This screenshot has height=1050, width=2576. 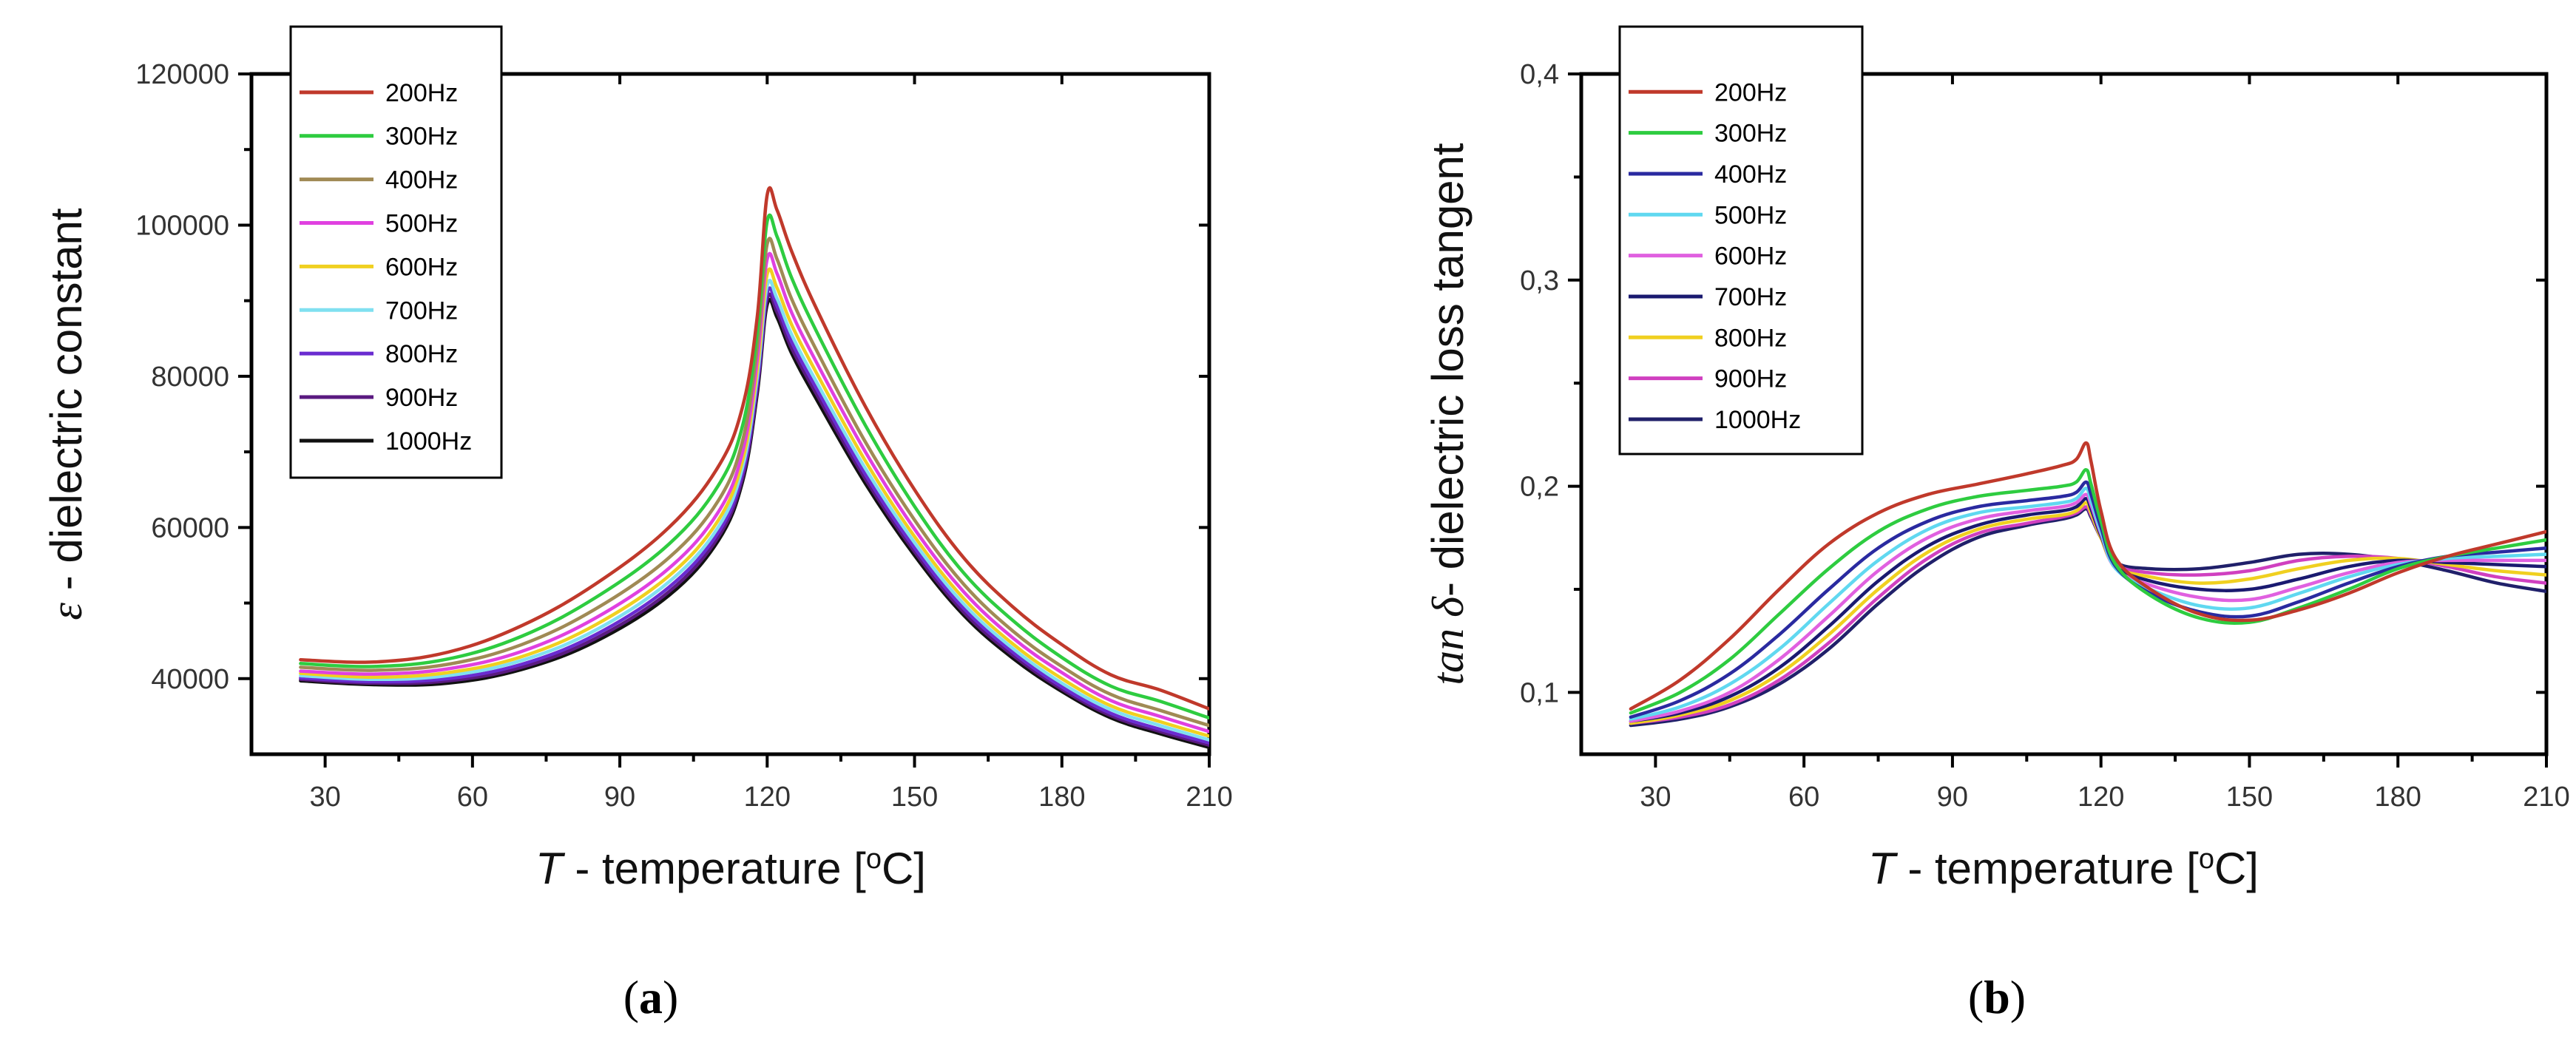 What do you see at coordinates (1539, 75) in the screenshot?
I see `y-tick-label: 0,4` at bounding box center [1539, 75].